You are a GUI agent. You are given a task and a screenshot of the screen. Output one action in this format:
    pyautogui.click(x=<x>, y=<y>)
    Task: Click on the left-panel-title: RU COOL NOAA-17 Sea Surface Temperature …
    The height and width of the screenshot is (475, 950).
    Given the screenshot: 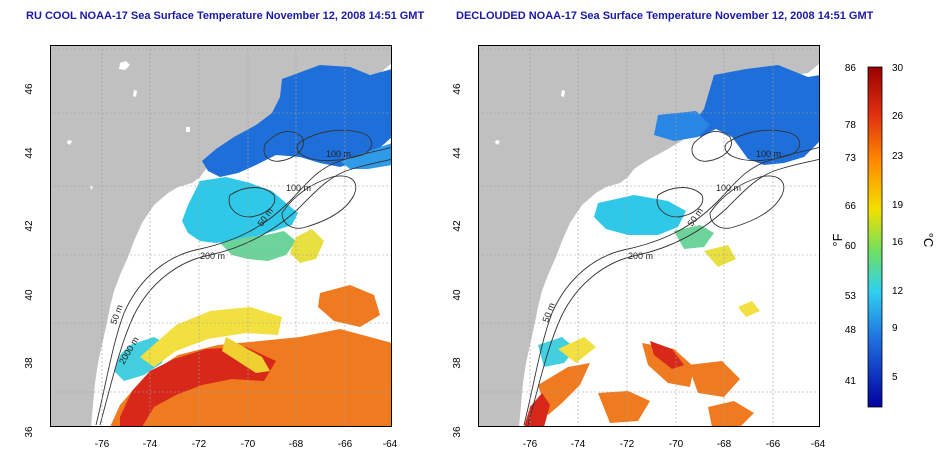 What is the action you would take?
    pyautogui.click(x=225, y=16)
    